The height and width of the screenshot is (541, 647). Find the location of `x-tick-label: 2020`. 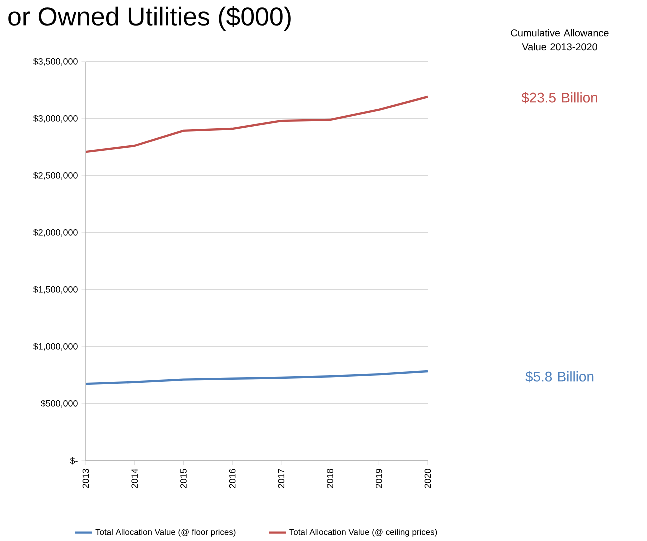

x-tick-label: 2020 is located at coordinates (428, 478).